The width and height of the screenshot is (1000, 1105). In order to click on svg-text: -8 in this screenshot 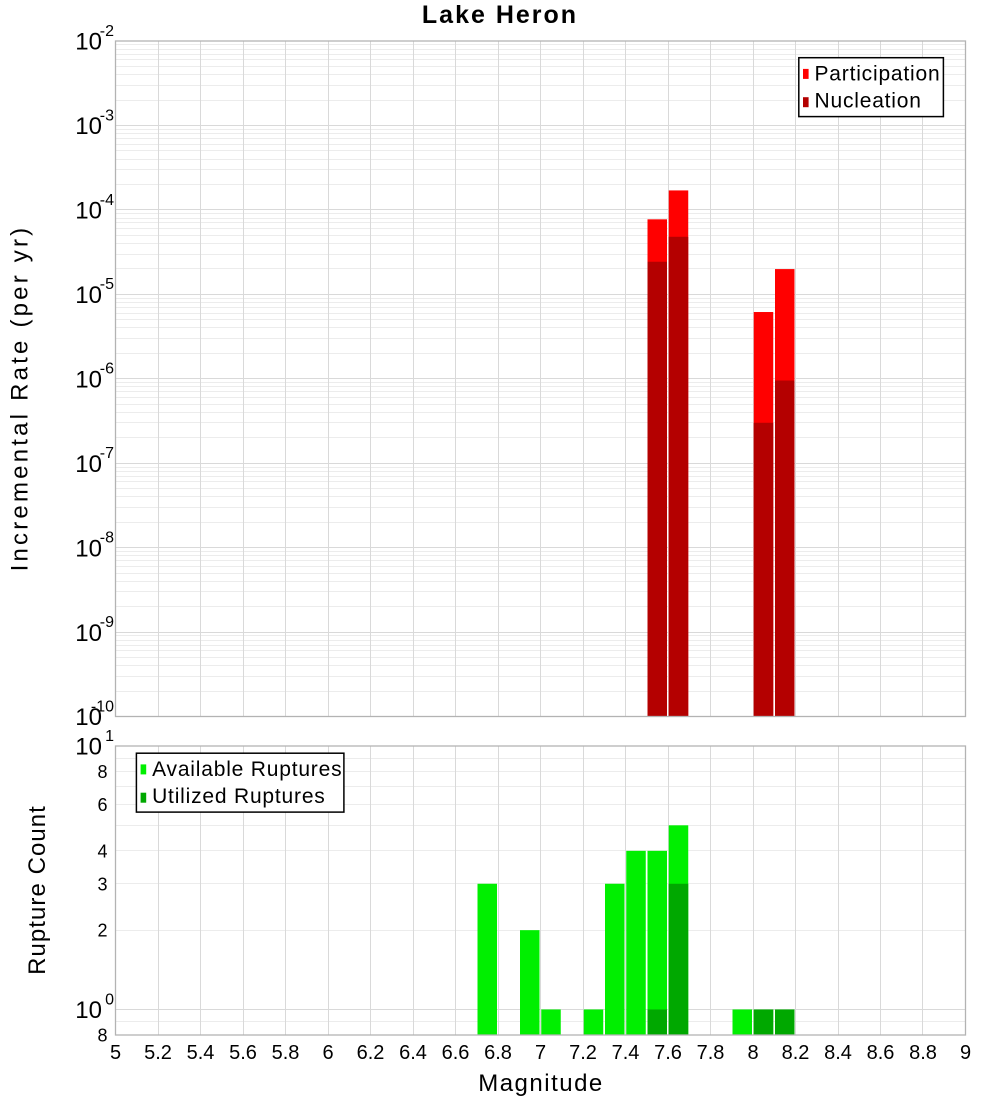, I will do `click(107, 538)`.